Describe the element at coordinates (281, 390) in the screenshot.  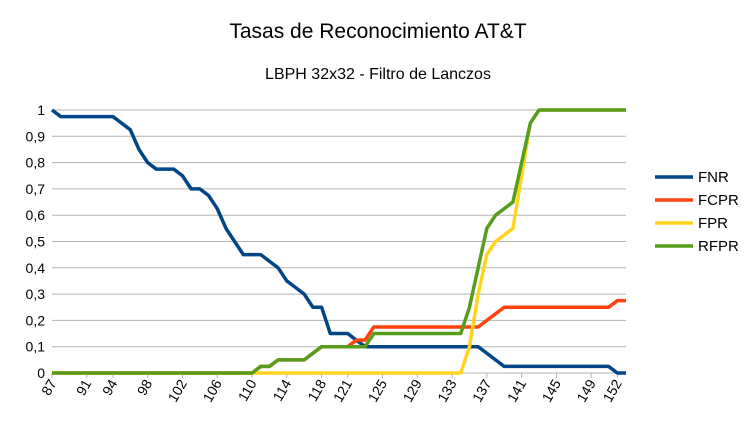
I see `x-tick-label: 114` at that location.